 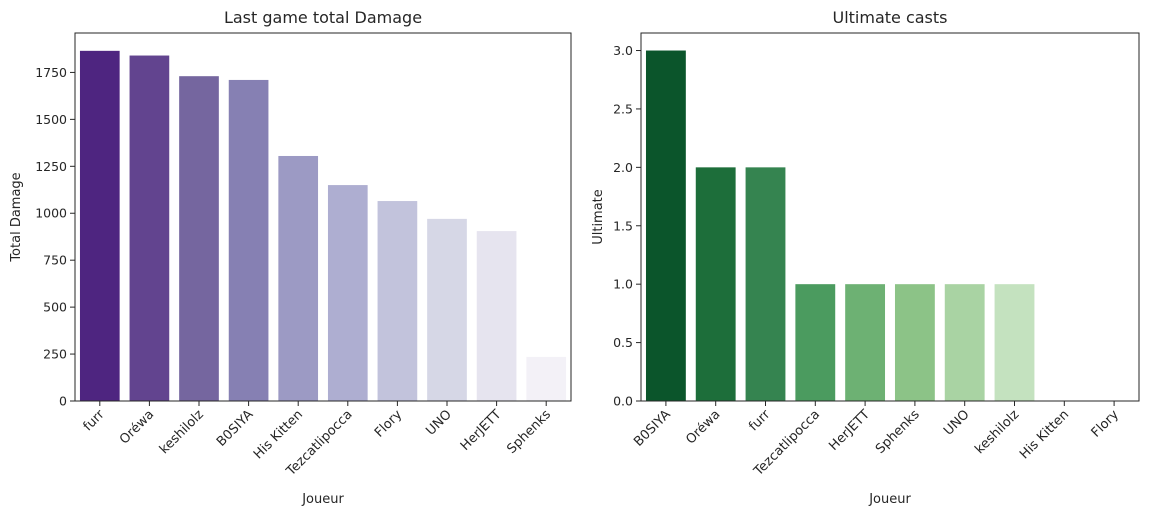 I want to click on ultimate-xtick-label-7: keshilolz, so click(x=997, y=432).